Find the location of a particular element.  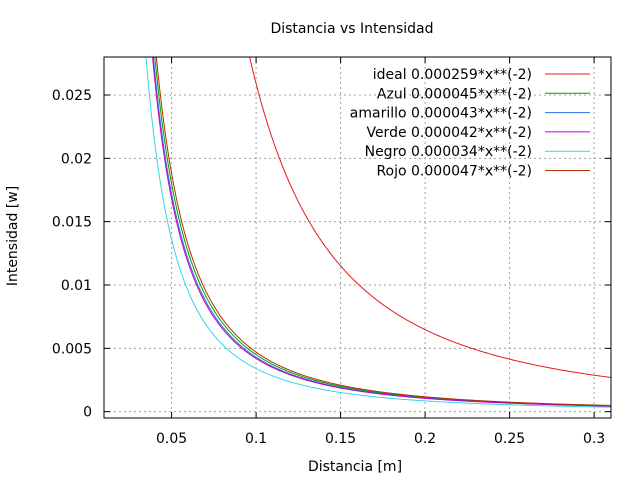

y-axis-label: Intensidad [w] is located at coordinates (13, 236).